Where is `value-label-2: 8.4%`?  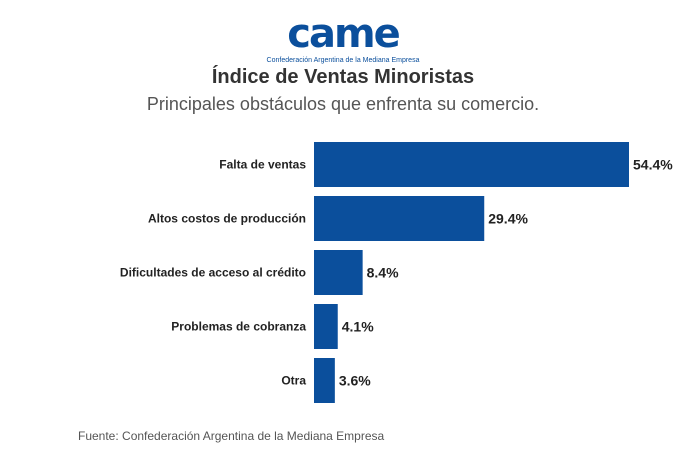 value-label-2: 8.4% is located at coordinates (383, 273).